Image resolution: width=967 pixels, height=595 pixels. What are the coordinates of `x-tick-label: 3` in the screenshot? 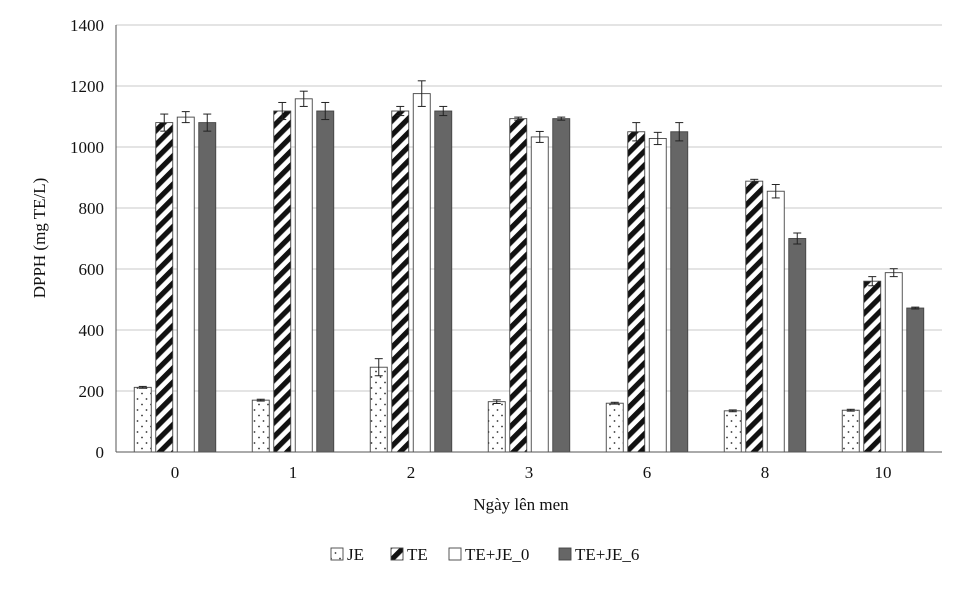 It's located at (529, 472).